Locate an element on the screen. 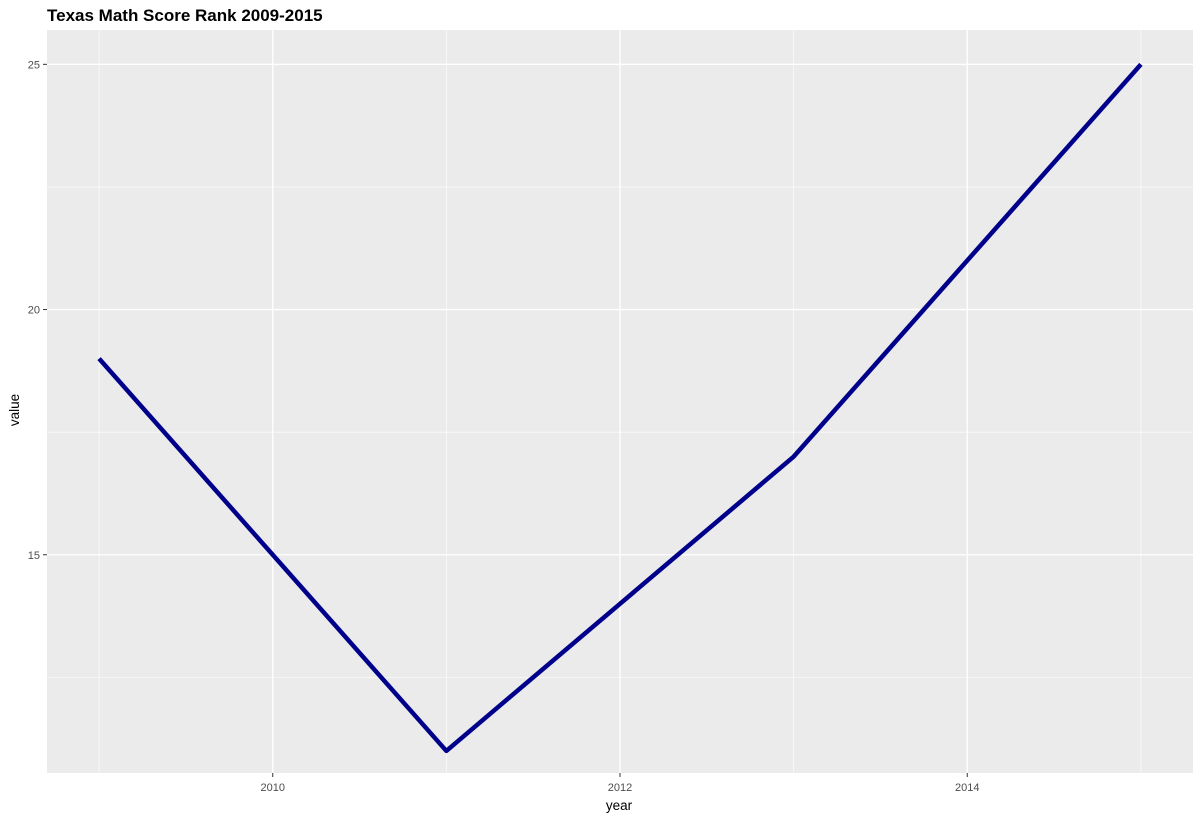 This screenshot has height=821, width=1200. x-tick-labels: 2010 2012 2014 is located at coordinates (619, 788).